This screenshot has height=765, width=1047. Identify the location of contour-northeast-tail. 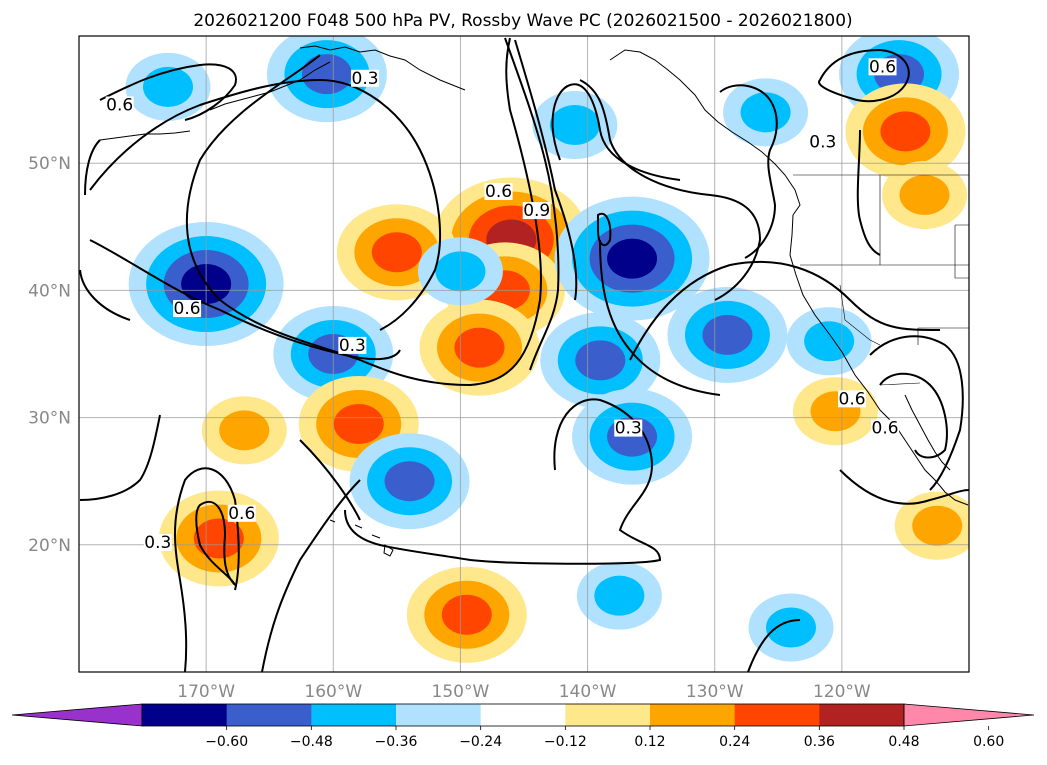
(868, 192).